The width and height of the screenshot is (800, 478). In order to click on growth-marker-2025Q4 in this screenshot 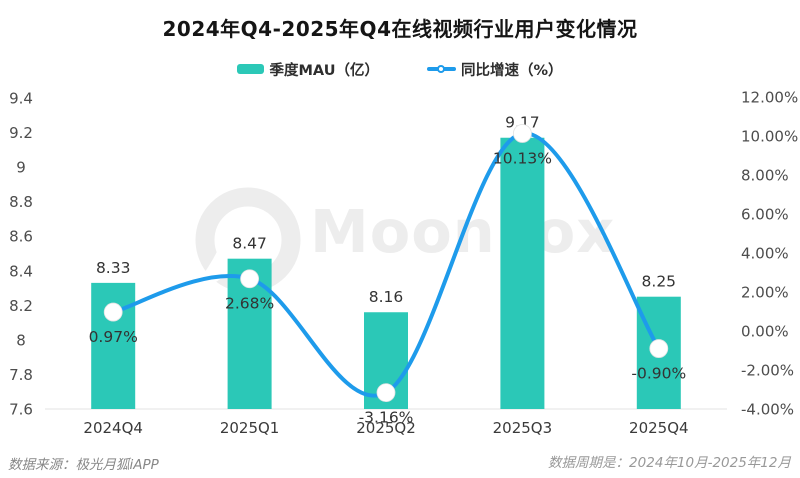, I will do `click(659, 348)`.